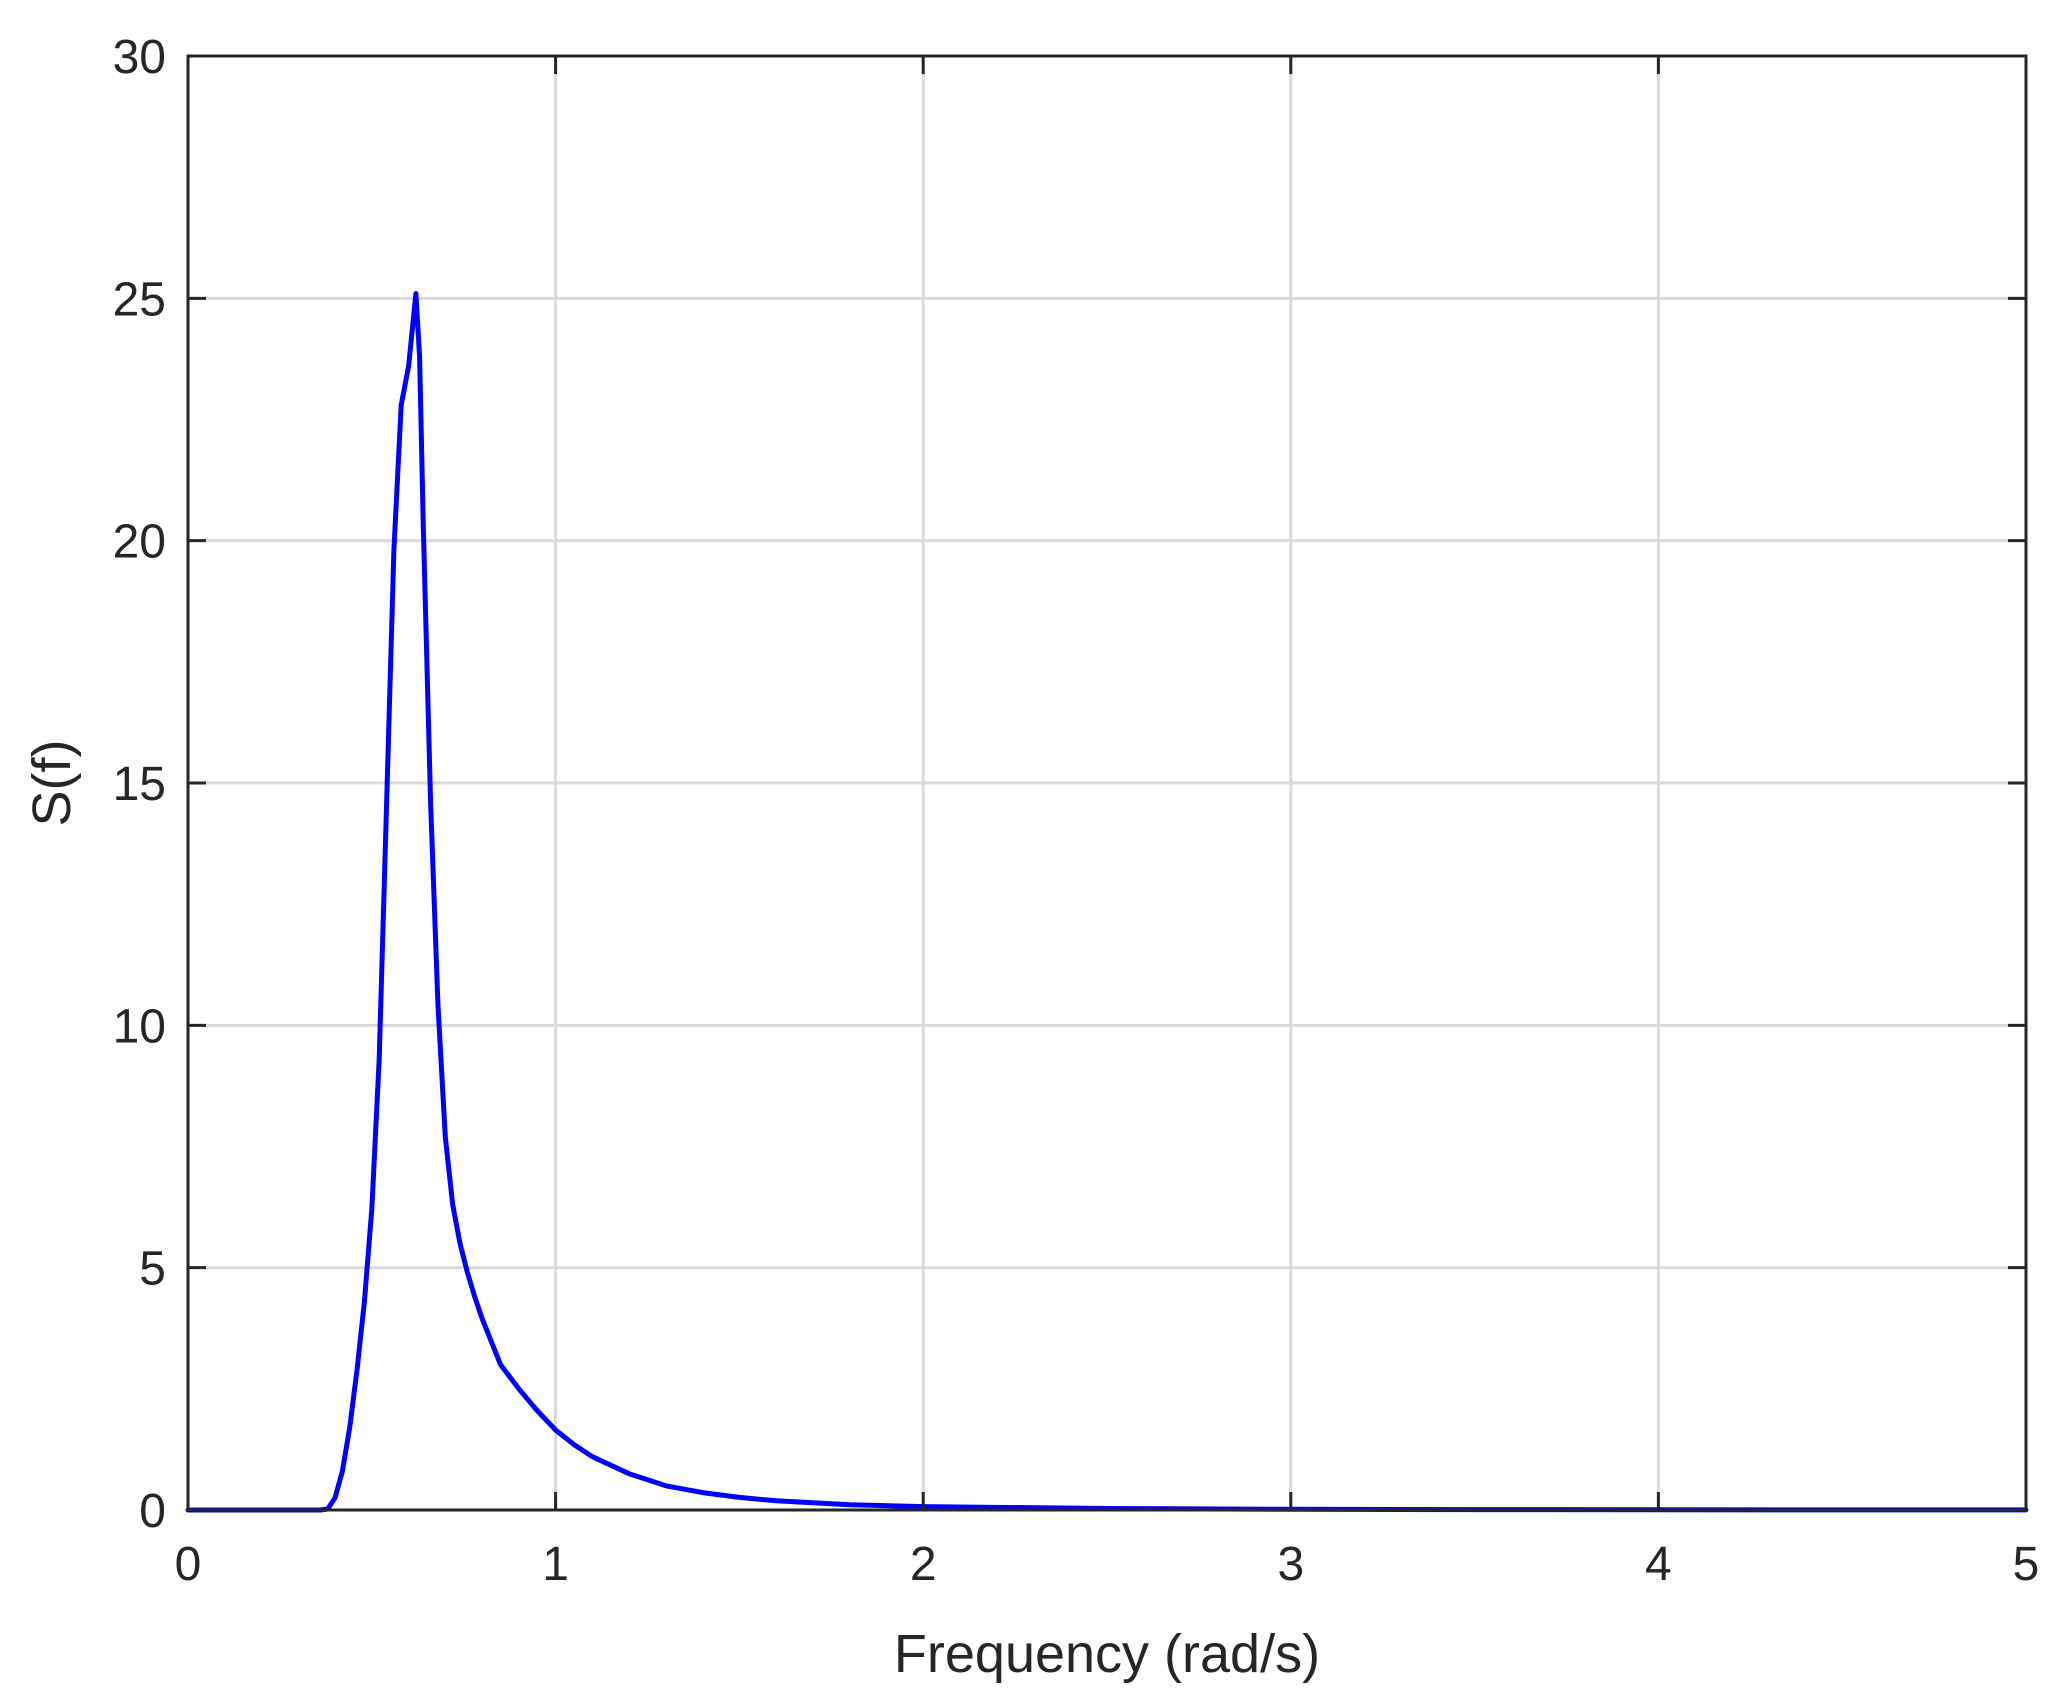 Image resolution: width=2060 pixels, height=1705 pixels. I want to click on x-tick-label: 3, so click(1290, 1564).